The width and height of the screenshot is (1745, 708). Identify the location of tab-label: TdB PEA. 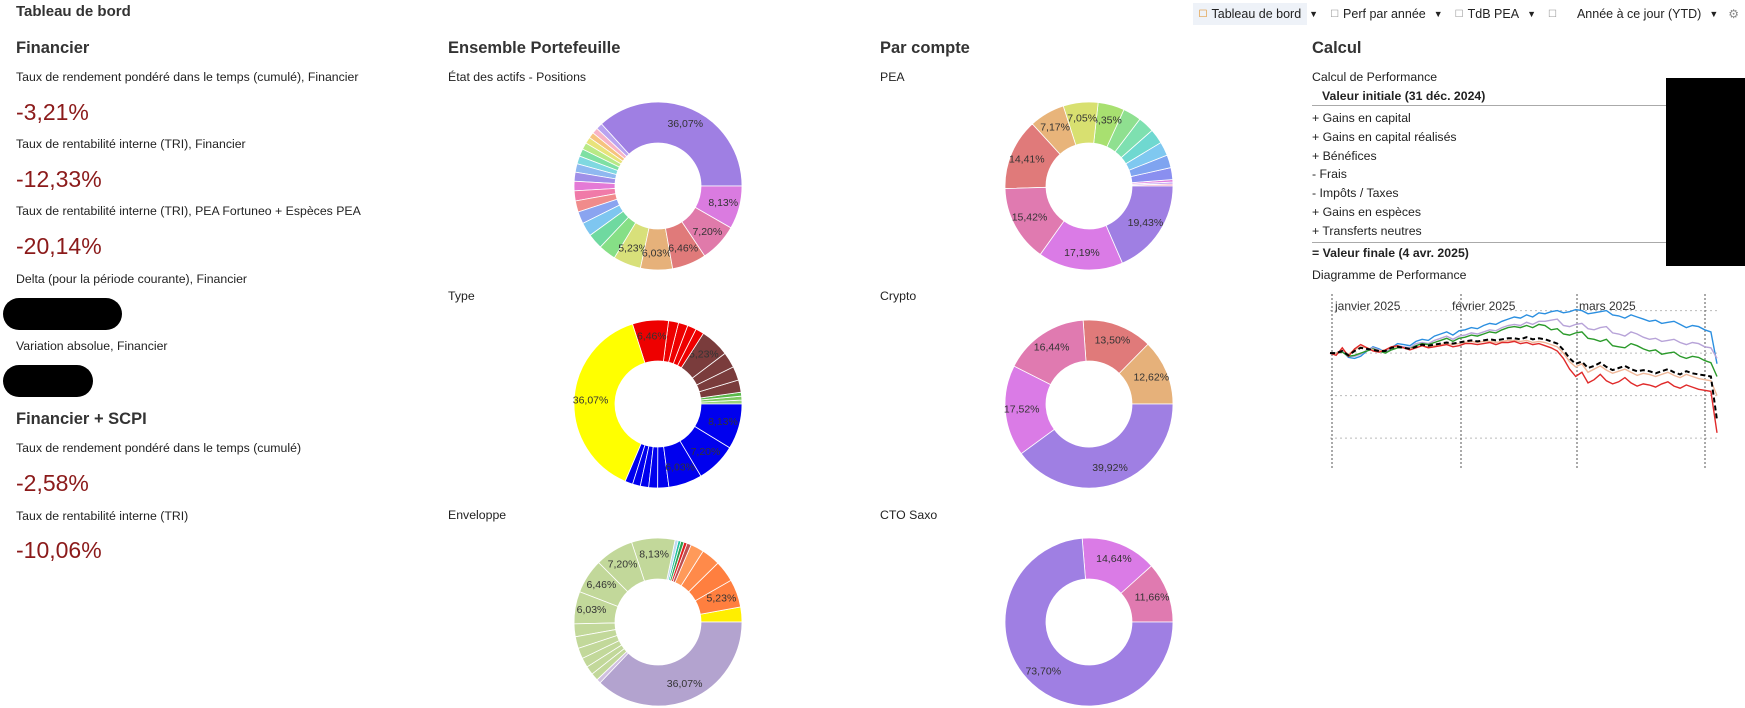
(1493, 14).